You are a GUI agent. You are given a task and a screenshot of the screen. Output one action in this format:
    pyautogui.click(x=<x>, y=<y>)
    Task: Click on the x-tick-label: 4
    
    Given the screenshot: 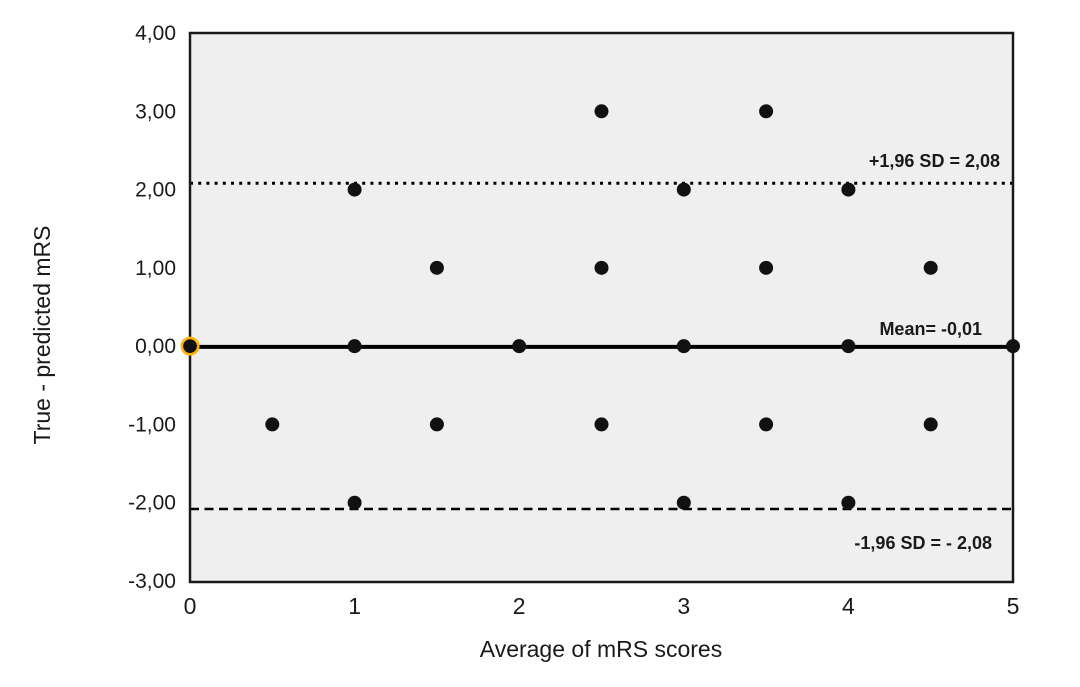 What is the action you would take?
    pyautogui.click(x=848, y=606)
    